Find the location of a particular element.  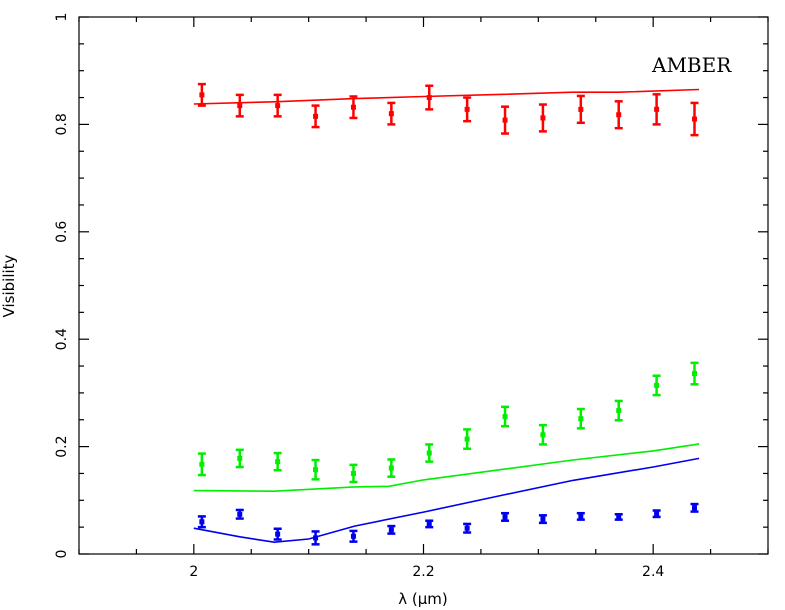

x-tick-label: 2.4 is located at coordinates (653, 572).